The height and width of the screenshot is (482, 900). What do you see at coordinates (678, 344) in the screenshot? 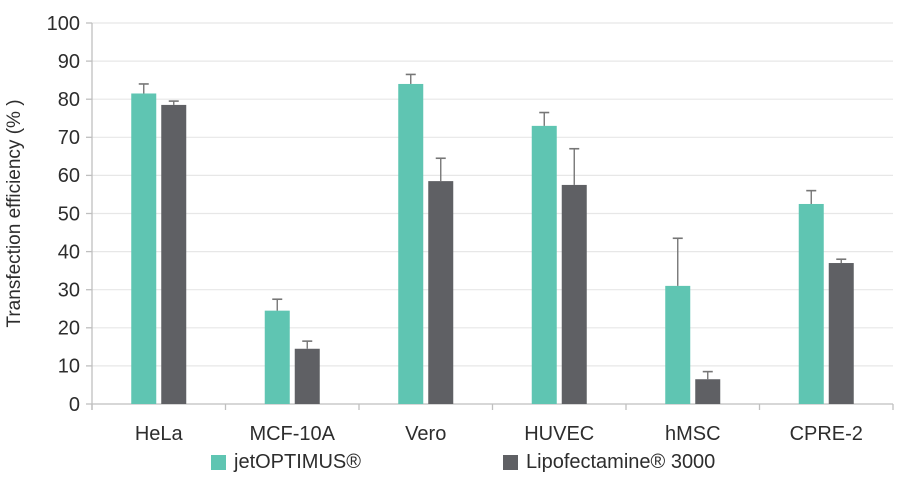
I see `bar-jetoptimus-hmsc` at bounding box center [678, 344].